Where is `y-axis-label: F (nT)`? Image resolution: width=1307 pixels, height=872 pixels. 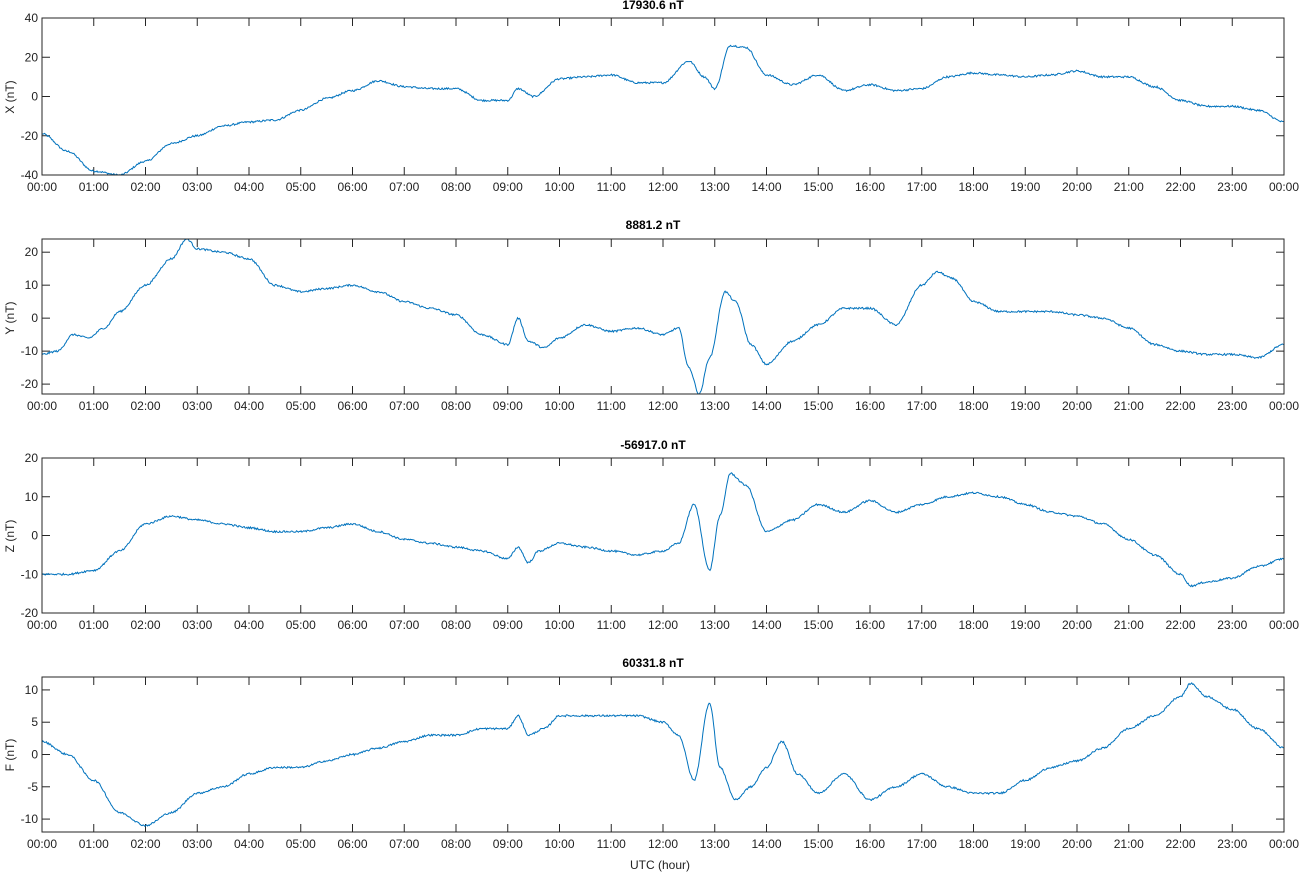
y-axis-label: F (nT) is located at coordinates (10, 755).